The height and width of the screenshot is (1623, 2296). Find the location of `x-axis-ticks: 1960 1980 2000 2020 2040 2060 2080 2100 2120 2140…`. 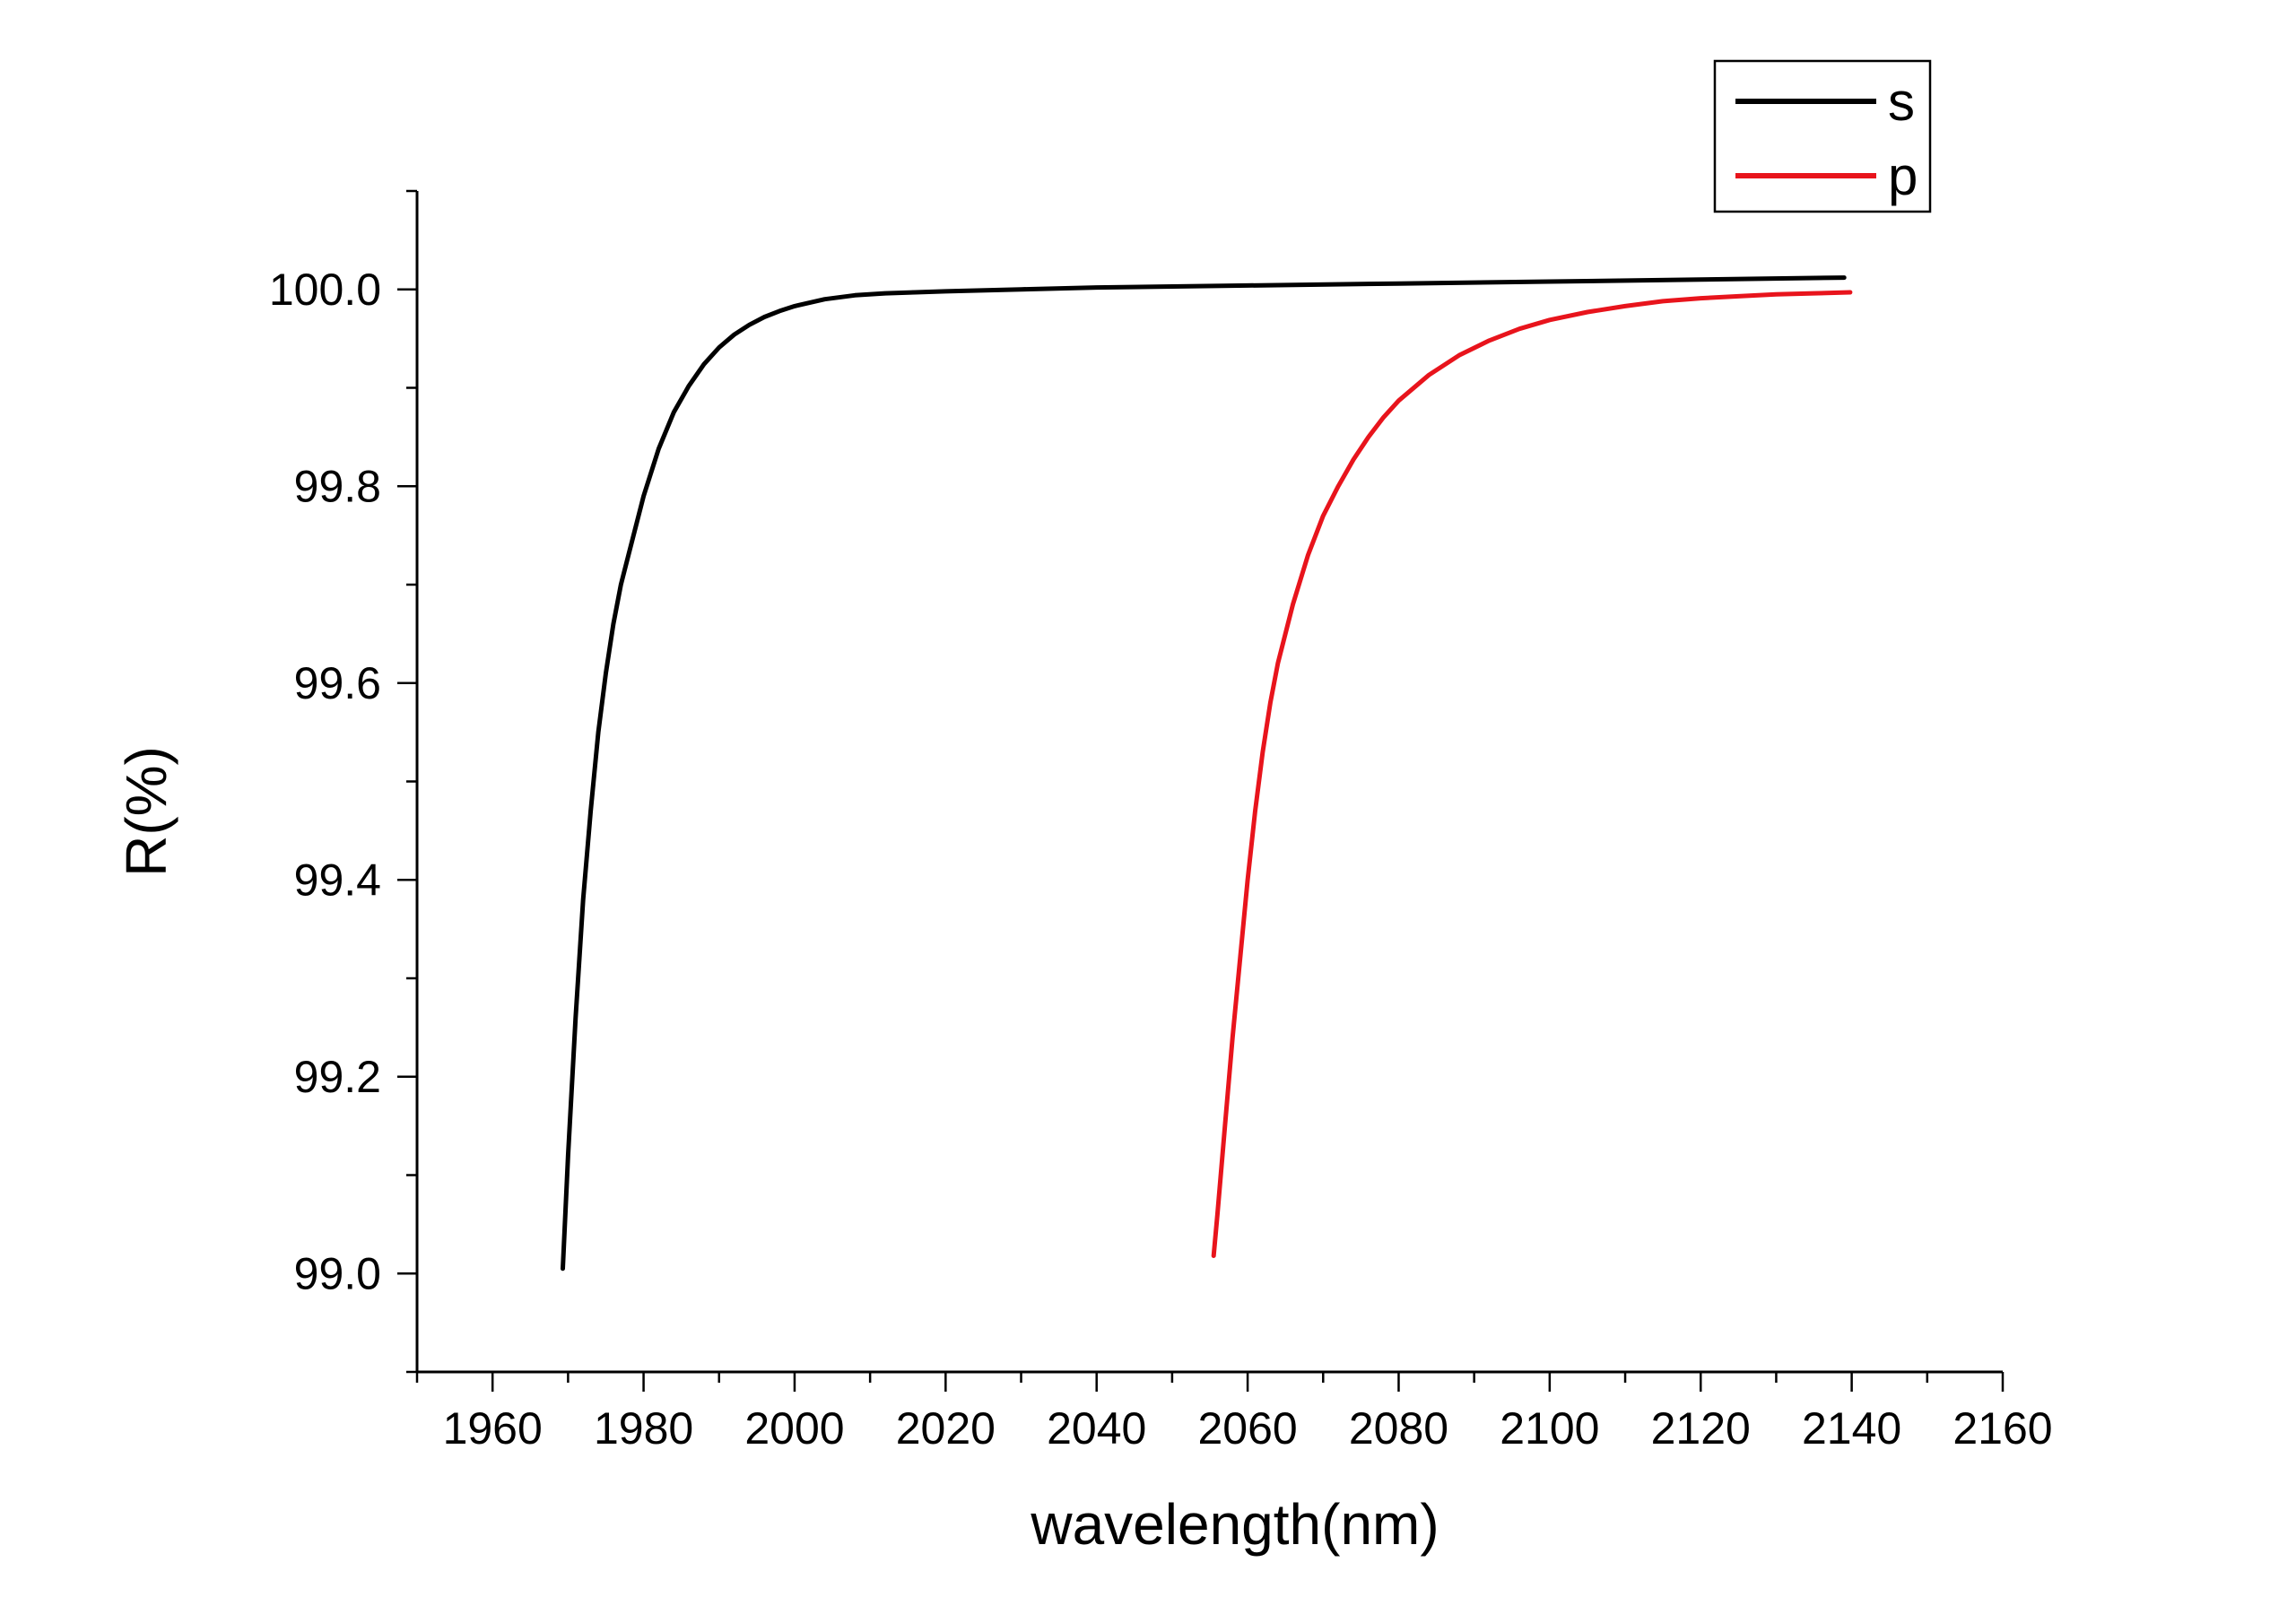

x-axis-ticks: 1960 1980 2000 2020 2040 2060 2080 2100 2120 2140… is located at coordinates (1234, 1413).